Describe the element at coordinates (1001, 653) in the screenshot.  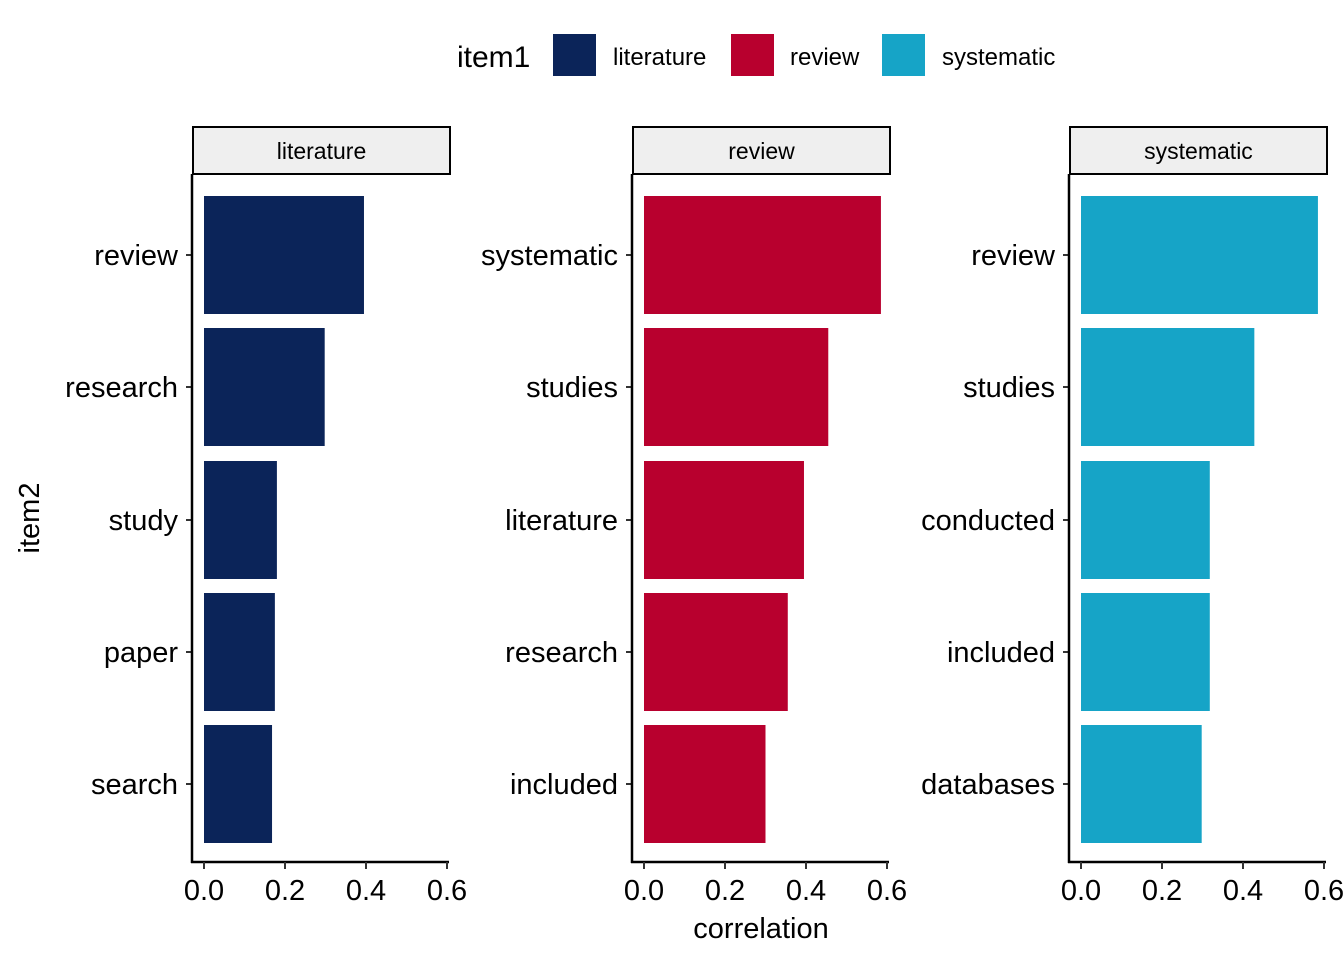
I see `y-tick-label-systematic-included: included` at that location.